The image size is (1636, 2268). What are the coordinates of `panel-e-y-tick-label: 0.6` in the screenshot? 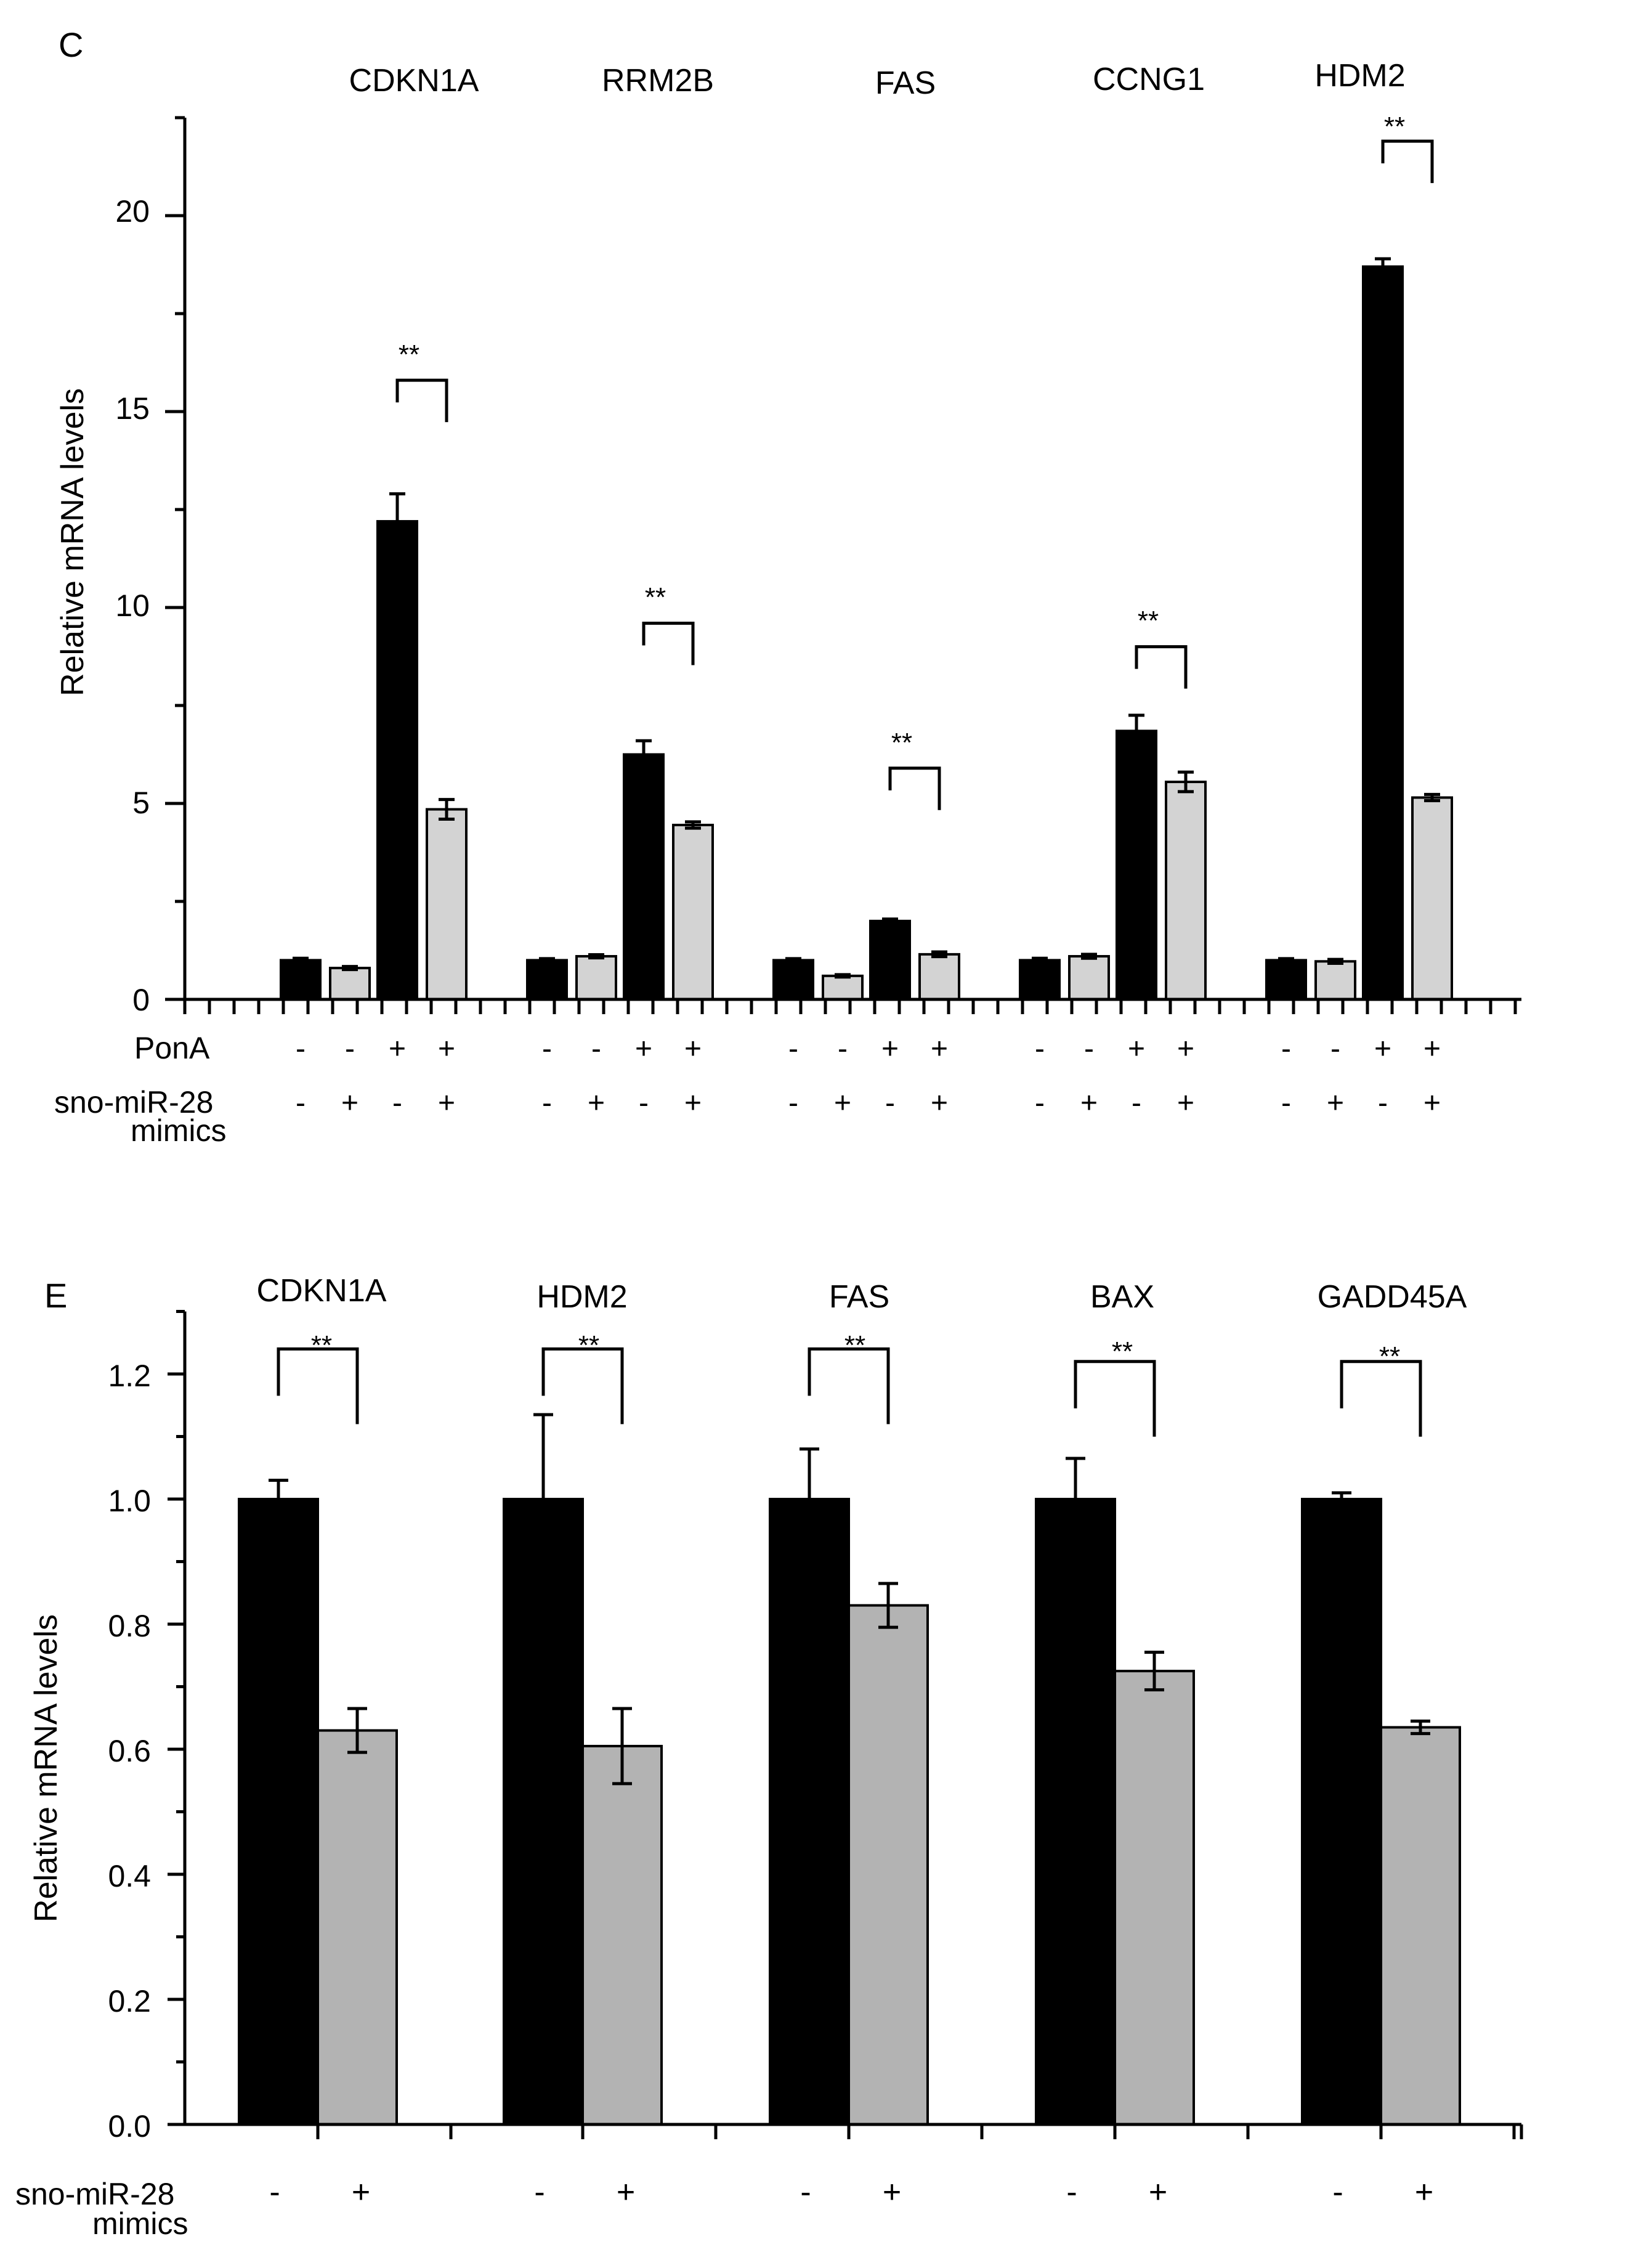 It's located at (129, 1751).